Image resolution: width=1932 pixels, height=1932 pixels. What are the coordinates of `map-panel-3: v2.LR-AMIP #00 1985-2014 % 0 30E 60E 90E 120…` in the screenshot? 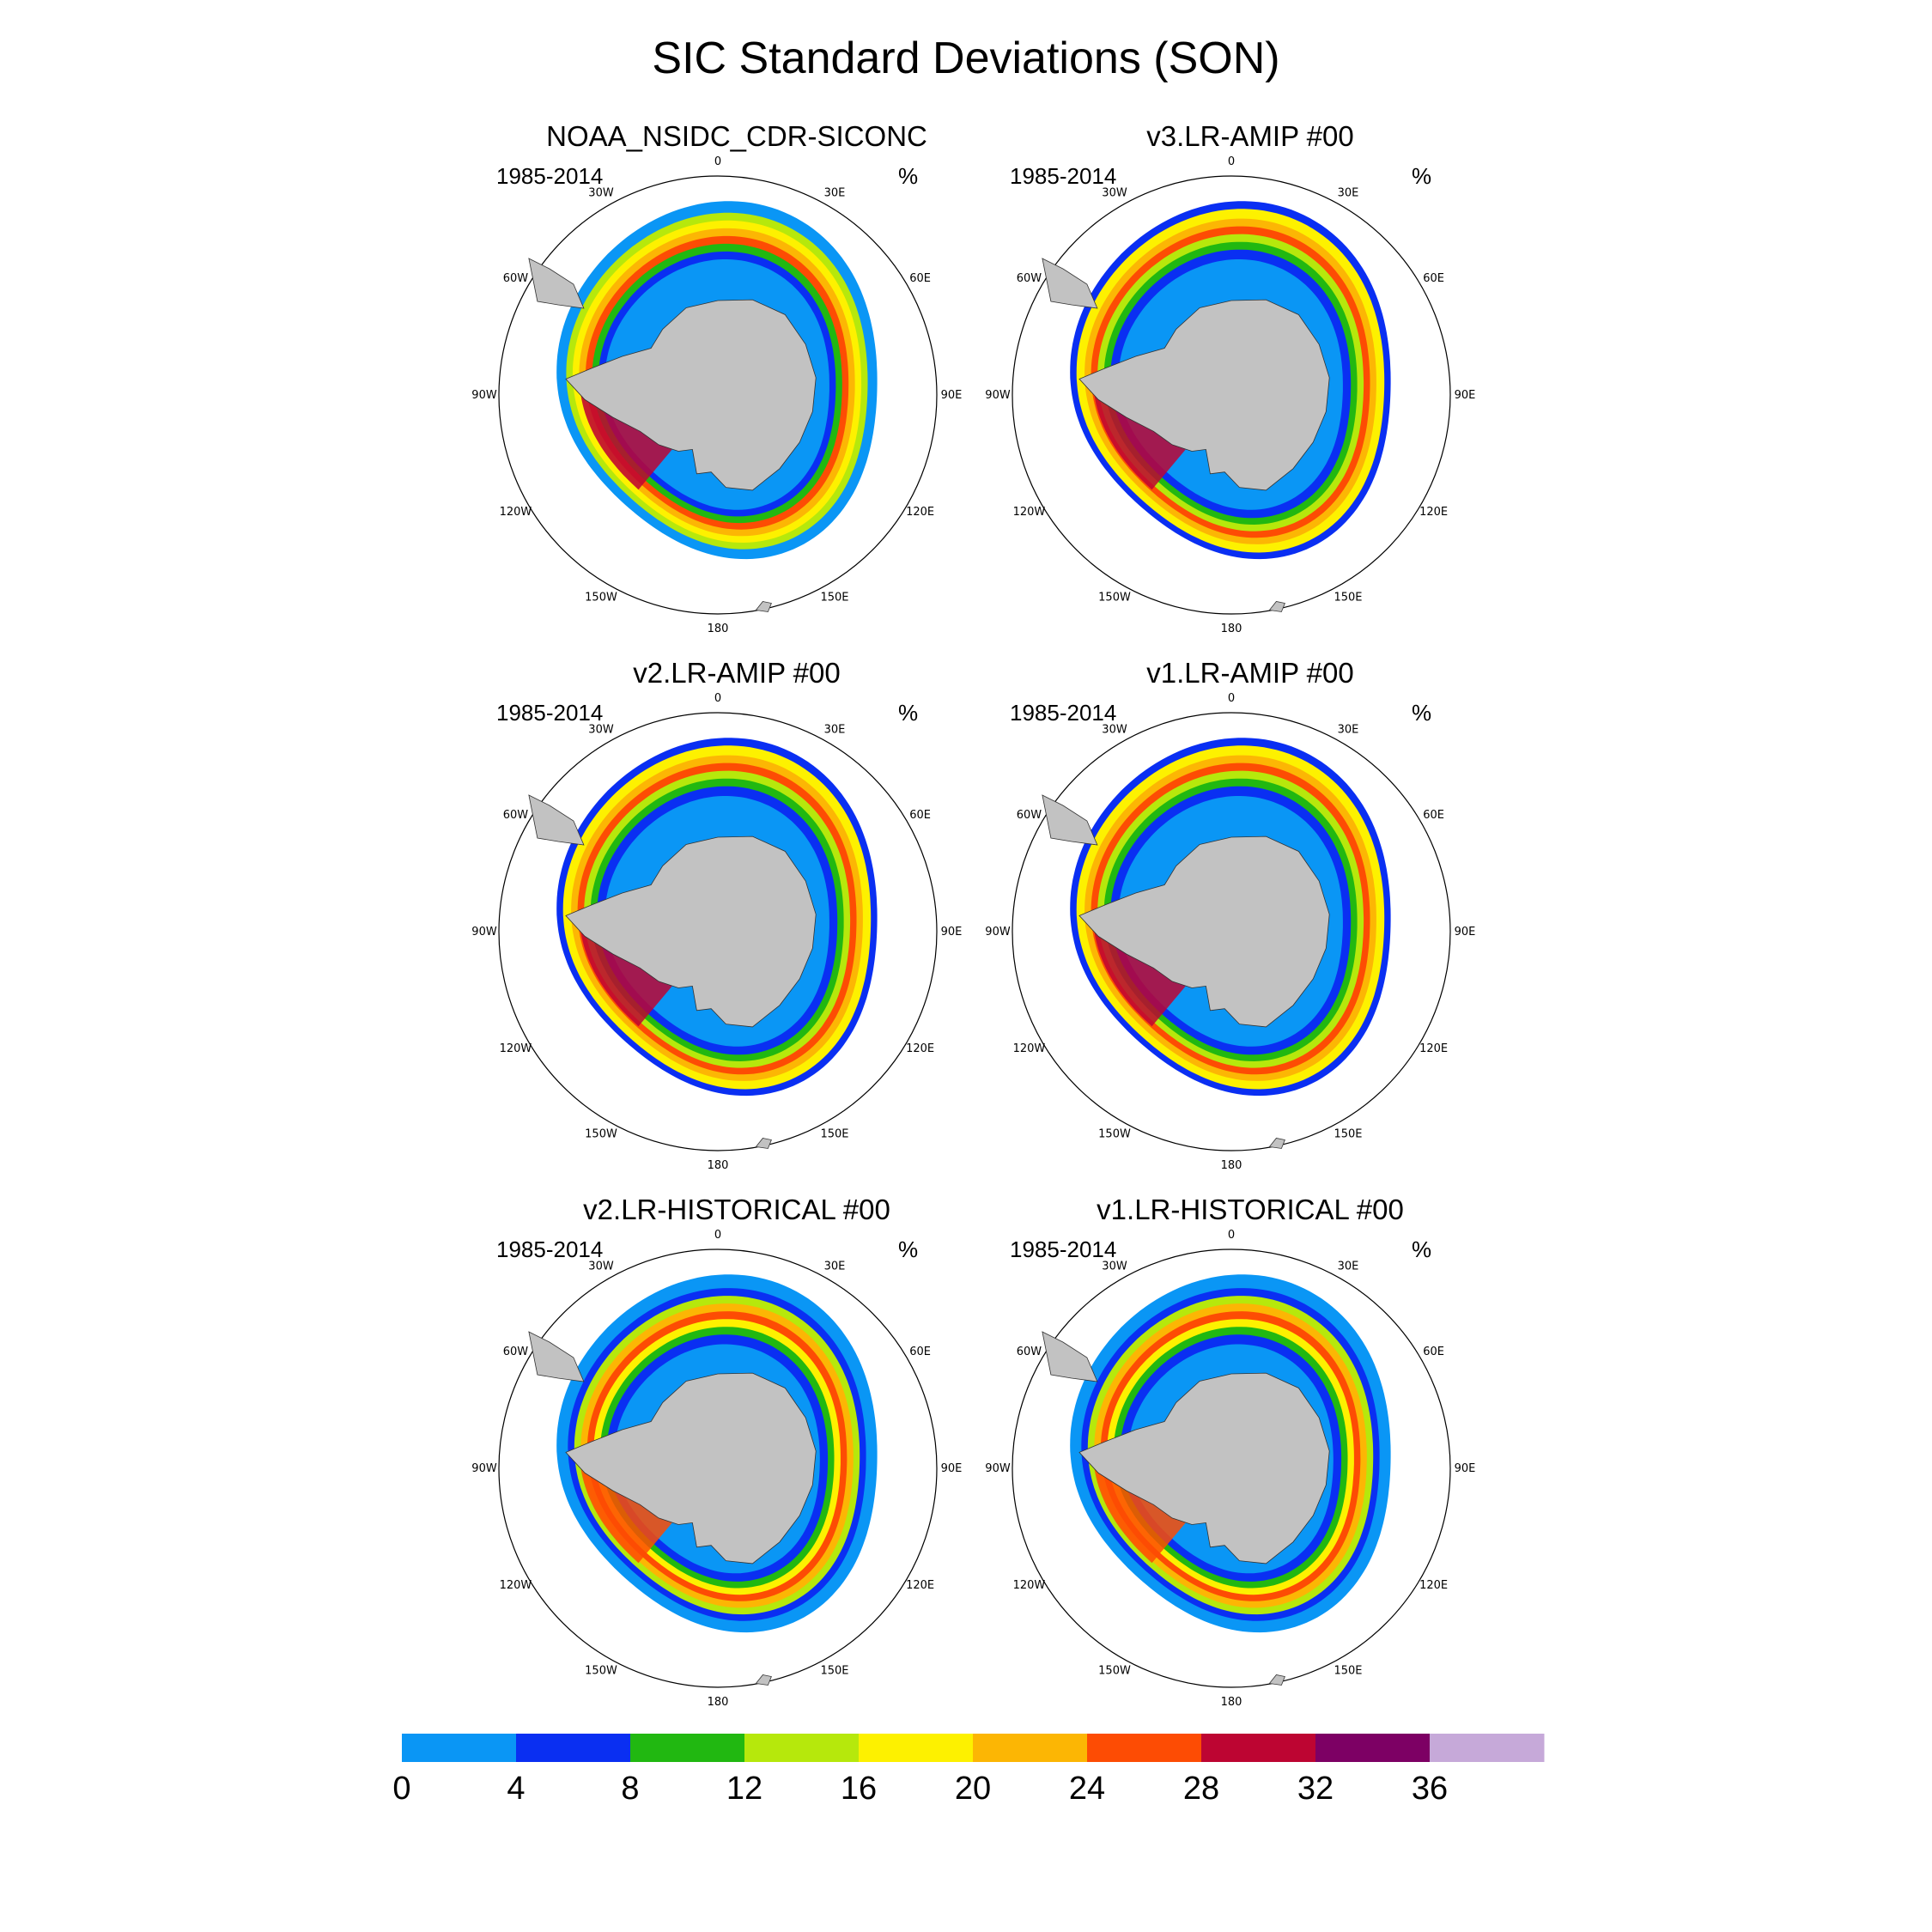 It's located at (724, 914).